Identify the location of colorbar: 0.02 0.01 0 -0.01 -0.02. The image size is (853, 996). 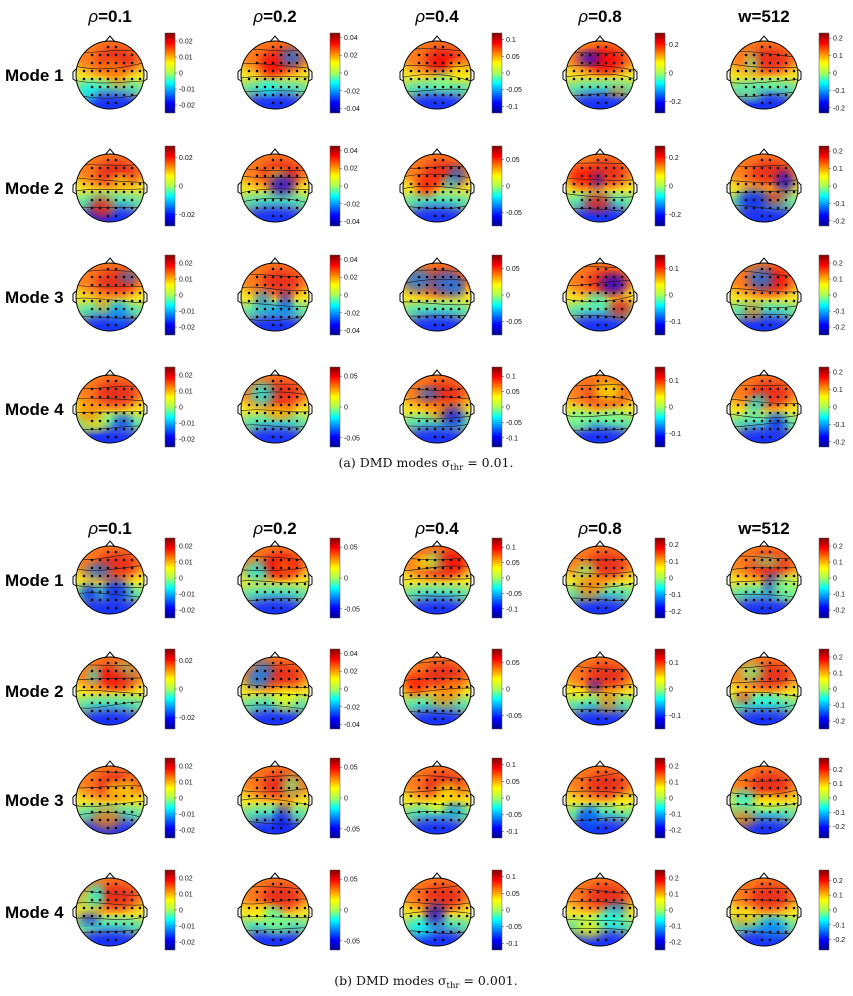
(179, 407).